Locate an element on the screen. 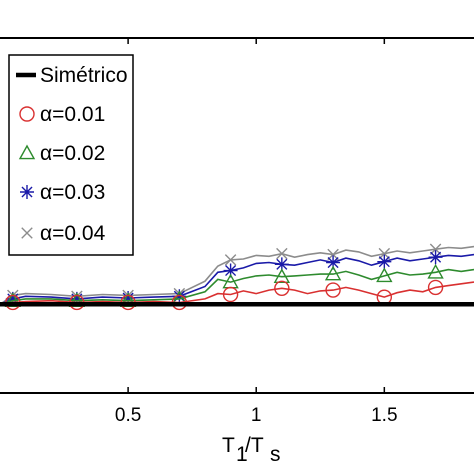  legend-entry-1: α=0.01 is located at coordinates (62, 114).